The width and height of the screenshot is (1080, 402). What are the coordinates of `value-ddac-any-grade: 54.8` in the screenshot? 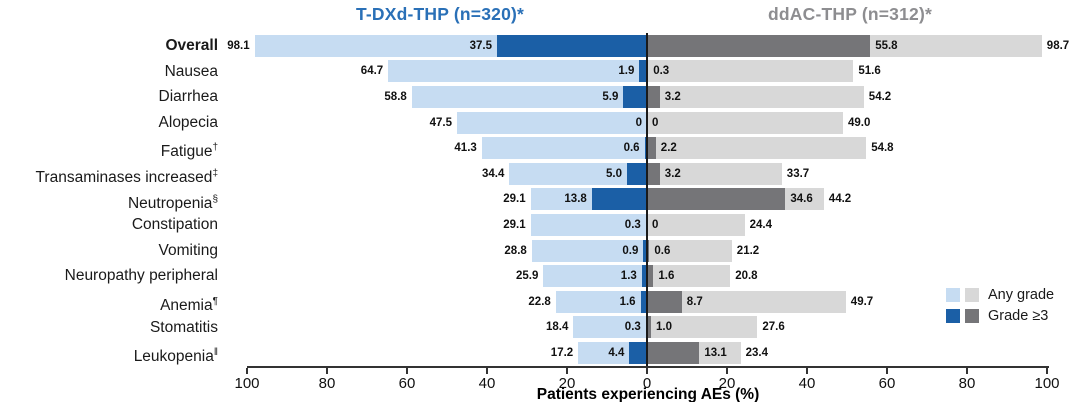 It's located at (882, 148).